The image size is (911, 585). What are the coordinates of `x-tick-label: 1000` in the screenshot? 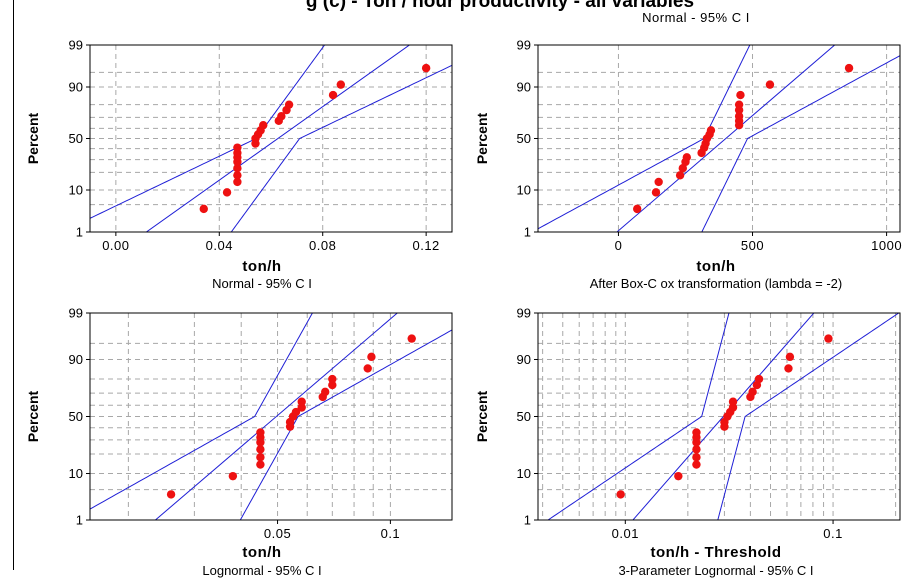 It's located at (886, 245).